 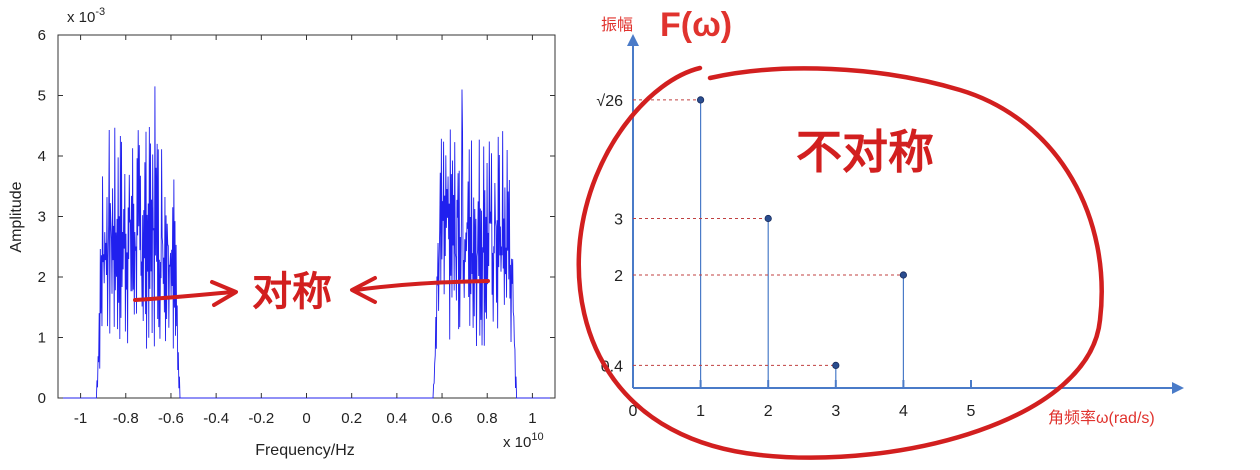 I want to click on right-x-tick-label: 0, so click(x=633, y=411).